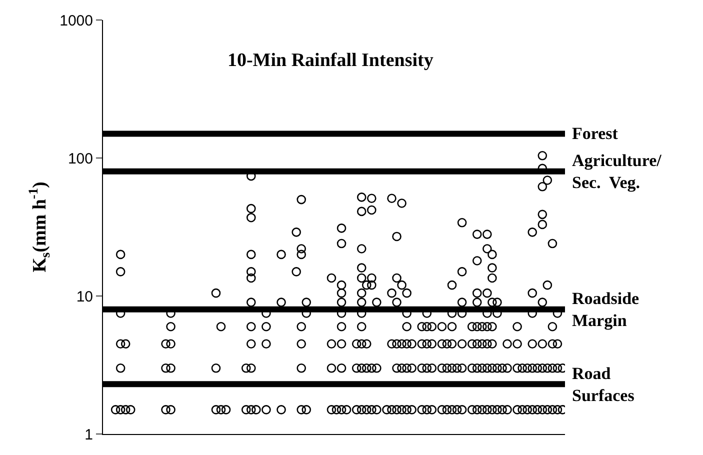  Describe the element at coordinates (84, 297) in the screenshot. I see `y-tick-label: 10` at that location.